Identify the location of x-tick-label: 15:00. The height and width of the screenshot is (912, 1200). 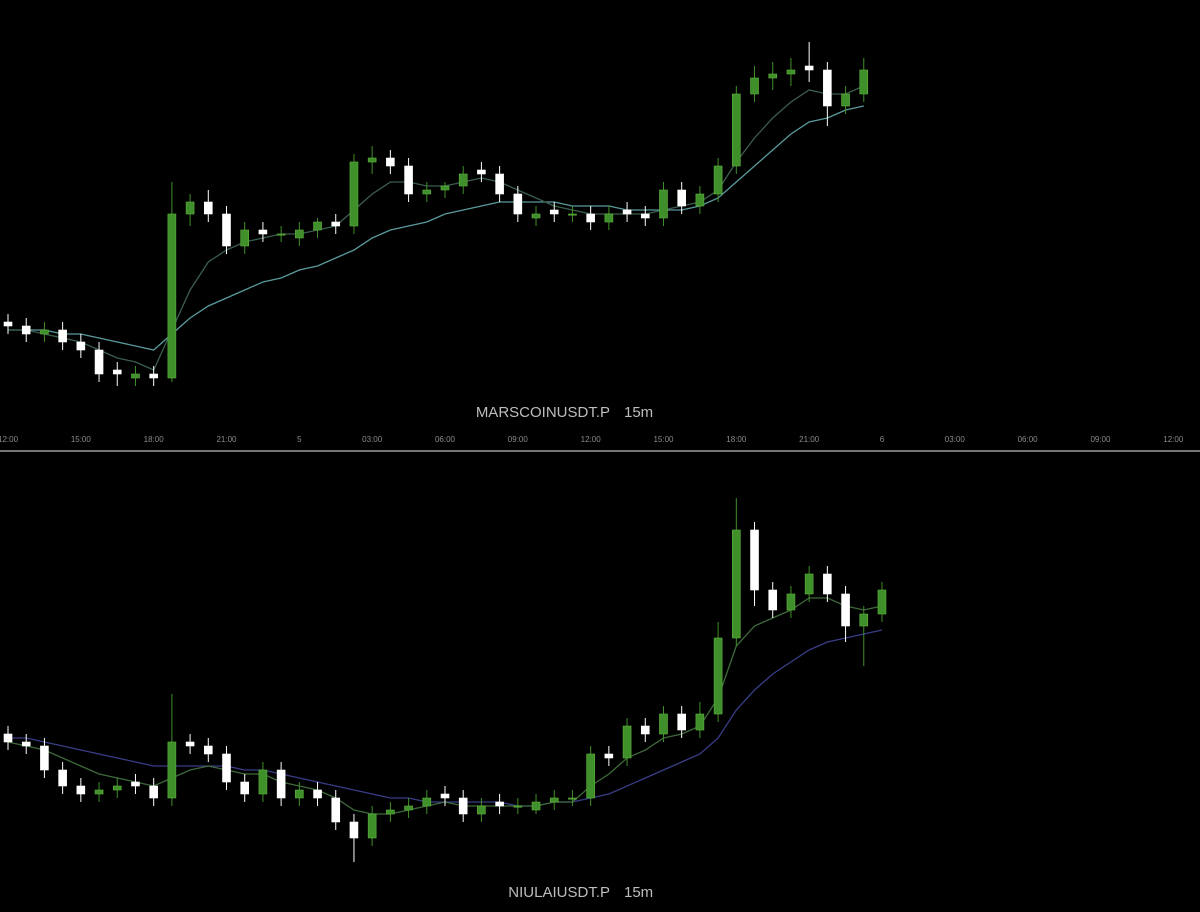
(663, 439).